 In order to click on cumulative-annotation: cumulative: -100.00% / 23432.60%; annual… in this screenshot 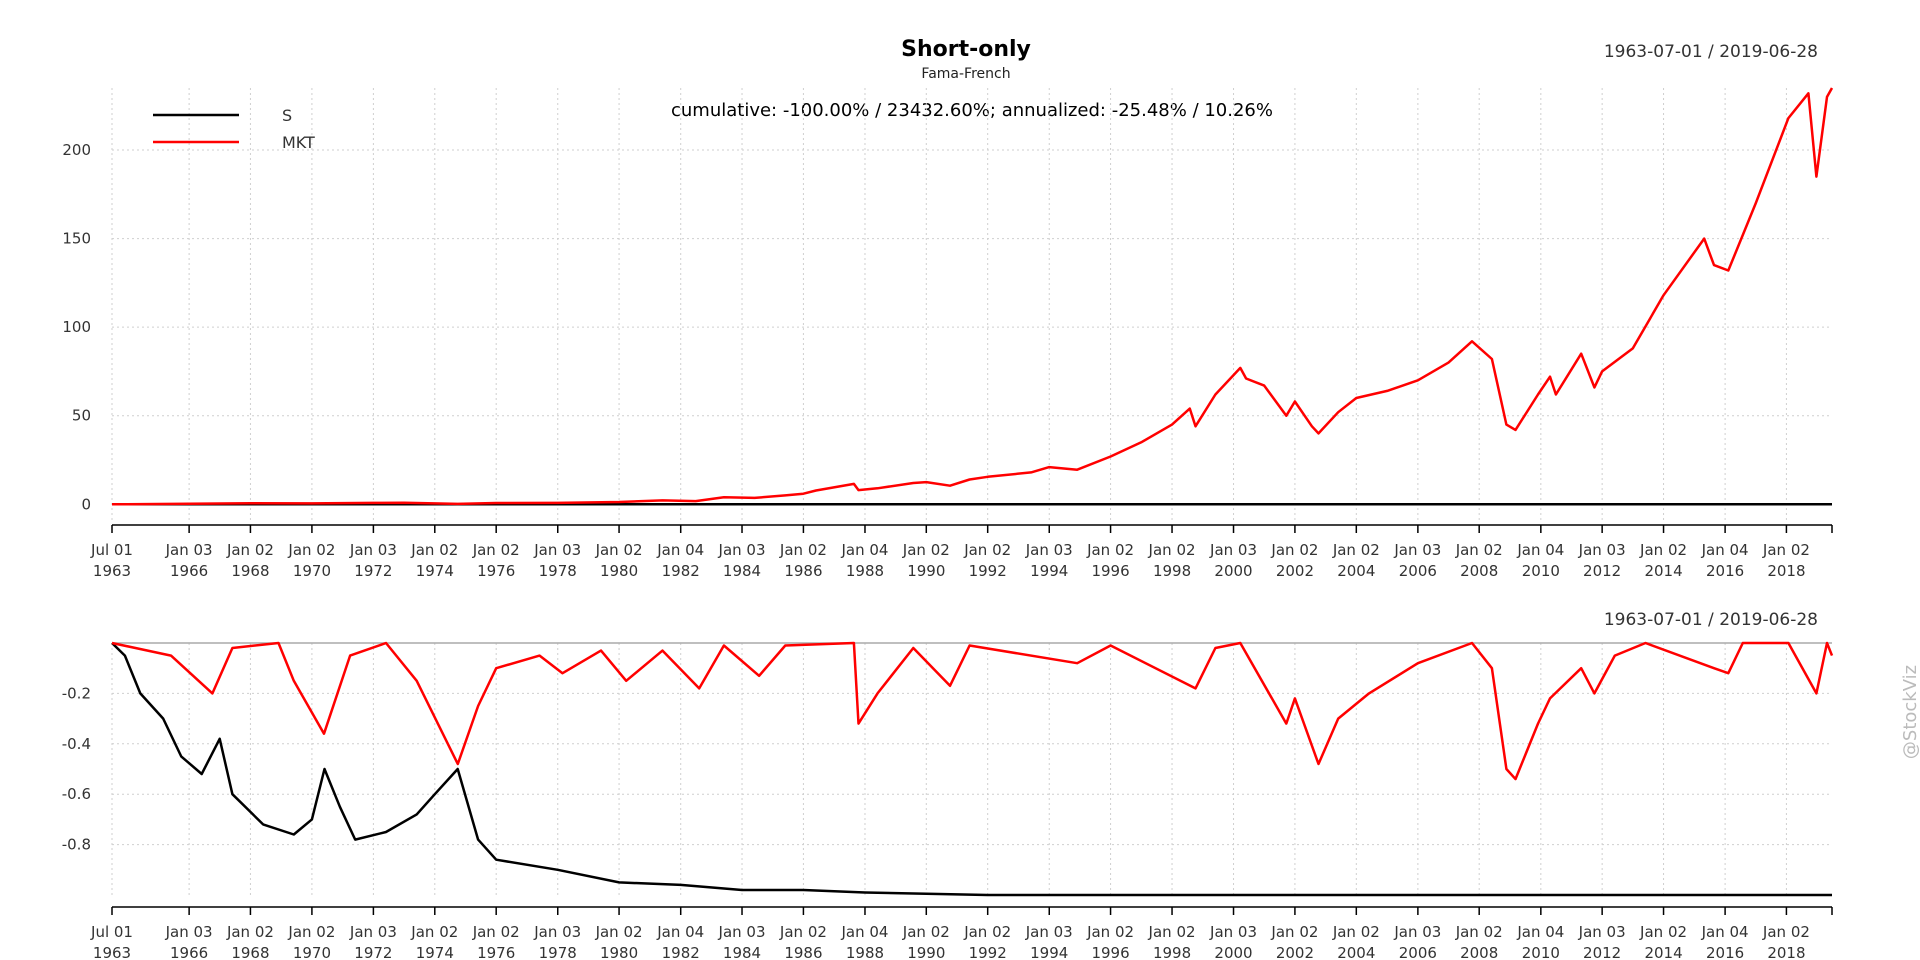, I will do `click(972, 110)`.